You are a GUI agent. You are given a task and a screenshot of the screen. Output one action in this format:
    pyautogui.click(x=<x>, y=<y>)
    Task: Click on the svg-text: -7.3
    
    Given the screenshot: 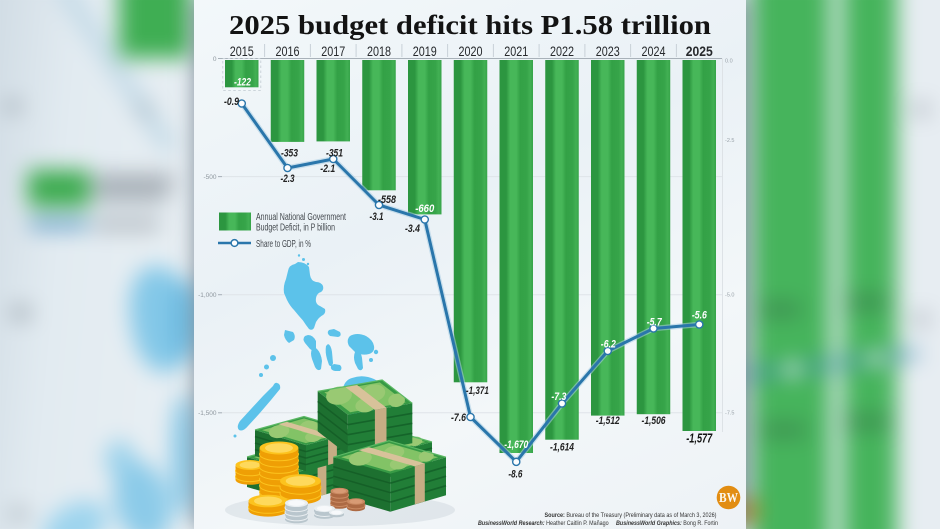 What is the action you would take?
    pyautogui.click(x=558, y=397)
    